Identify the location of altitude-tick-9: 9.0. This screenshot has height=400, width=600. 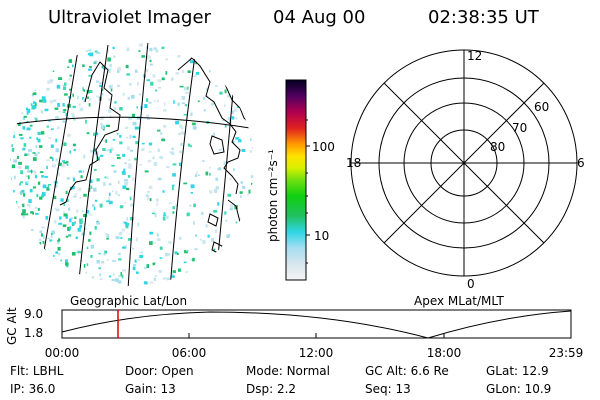
(33, 314).